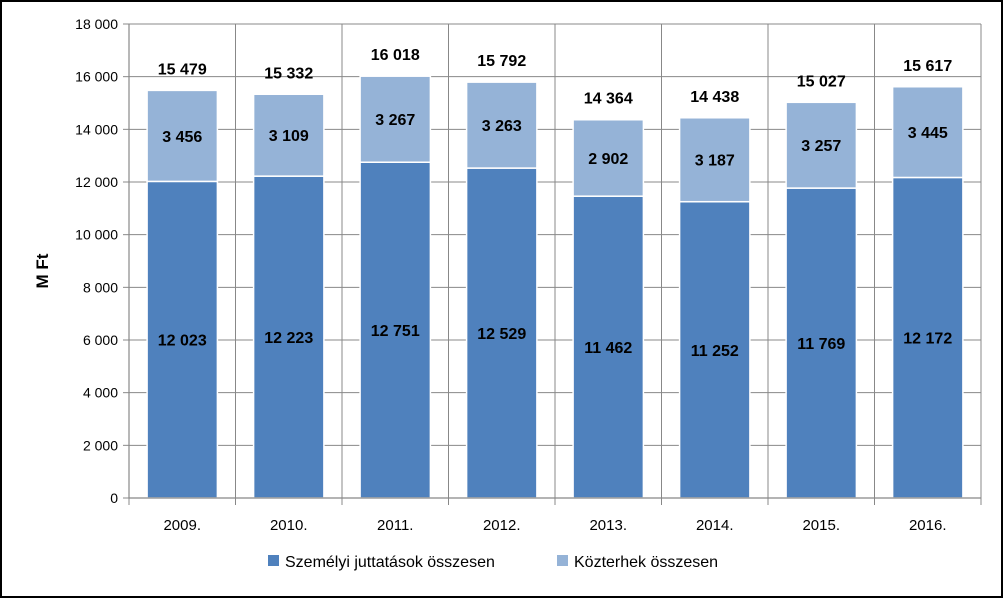 Image resolution: width=1003 pixels, height=601 pixels. Describe the element at coordinates (100, 340) in the screenshot. I see `y-tick-label: 6 000` at that location.